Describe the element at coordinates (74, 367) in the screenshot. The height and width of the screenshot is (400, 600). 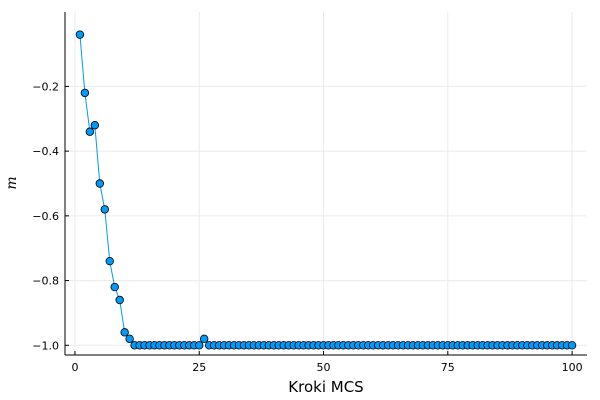
I see `x-tick-label: 0` at that location.